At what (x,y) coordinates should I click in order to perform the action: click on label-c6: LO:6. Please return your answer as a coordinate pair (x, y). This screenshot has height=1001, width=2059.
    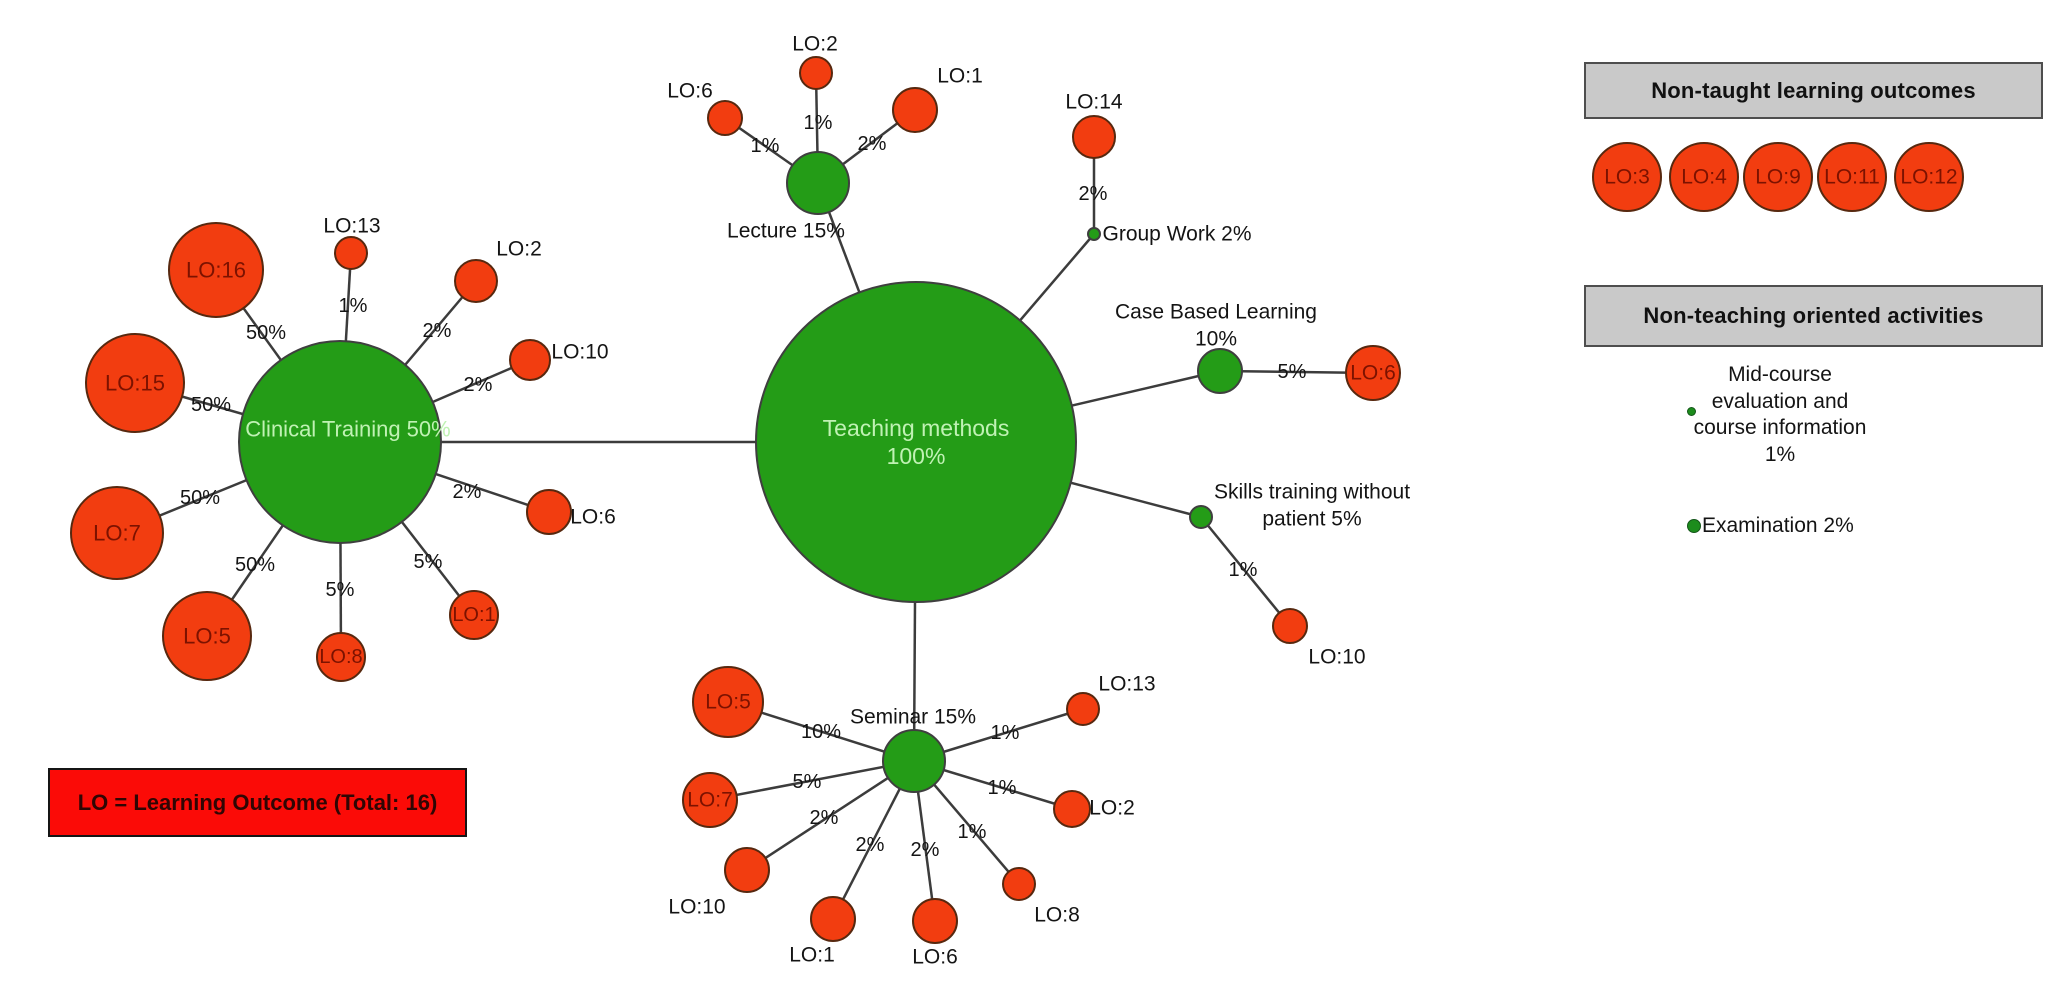
    Looking at the image, I should click on (593, 517).